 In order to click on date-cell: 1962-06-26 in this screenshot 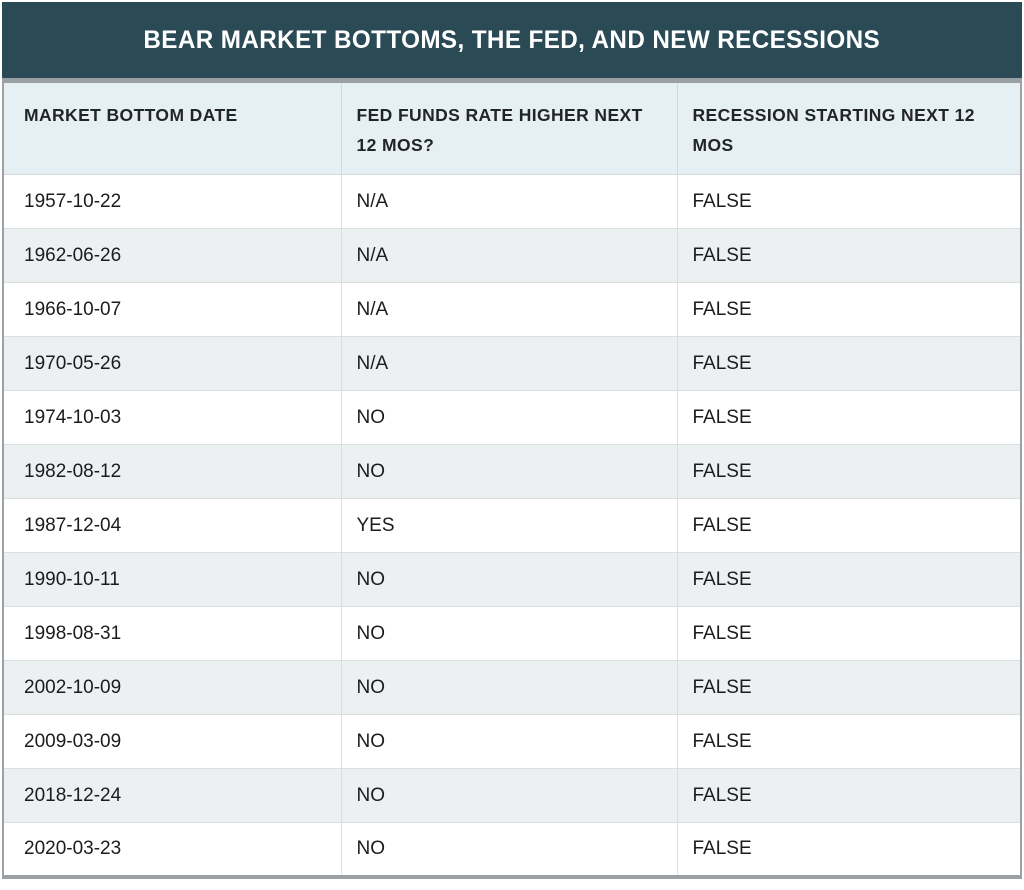, I will do `click(172, 255)`.